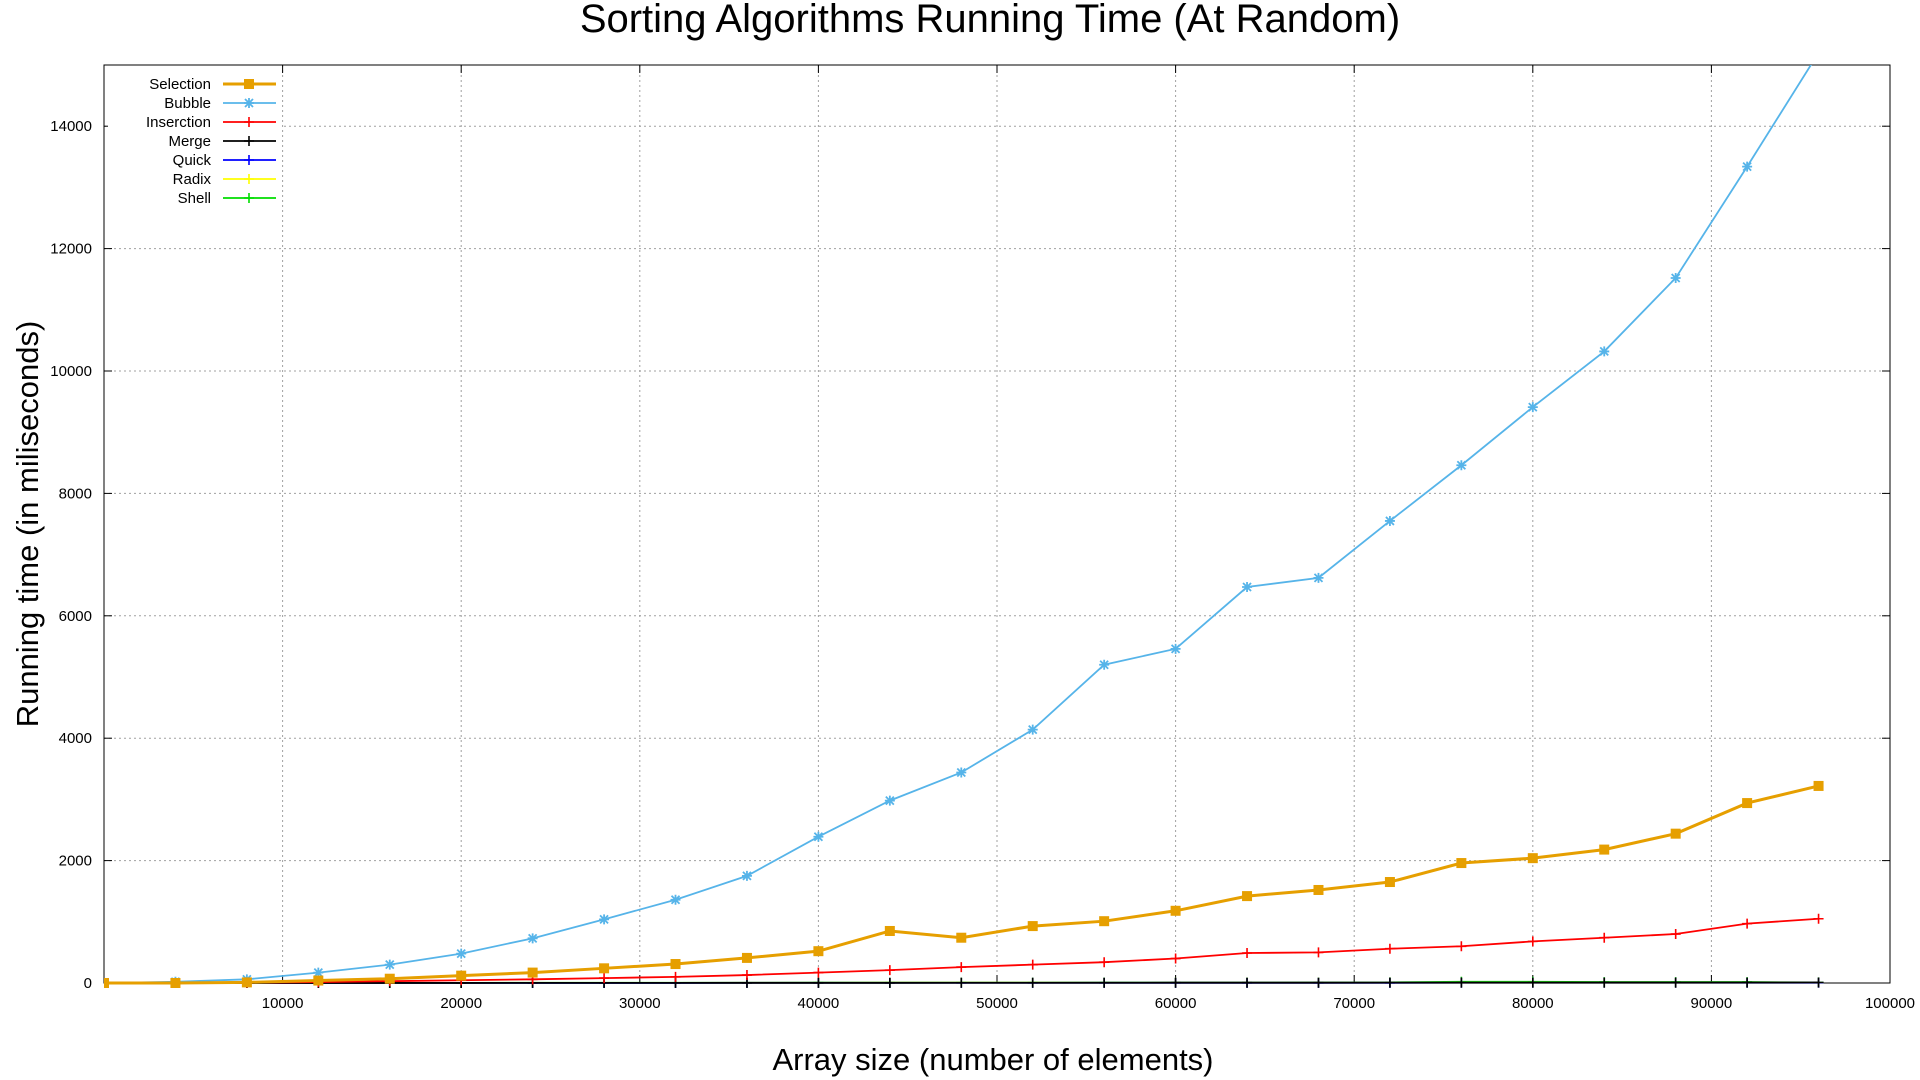  Describe the element at coordinates (249, 84) in the screenshot. I see `legend-marker-selection` at that location.